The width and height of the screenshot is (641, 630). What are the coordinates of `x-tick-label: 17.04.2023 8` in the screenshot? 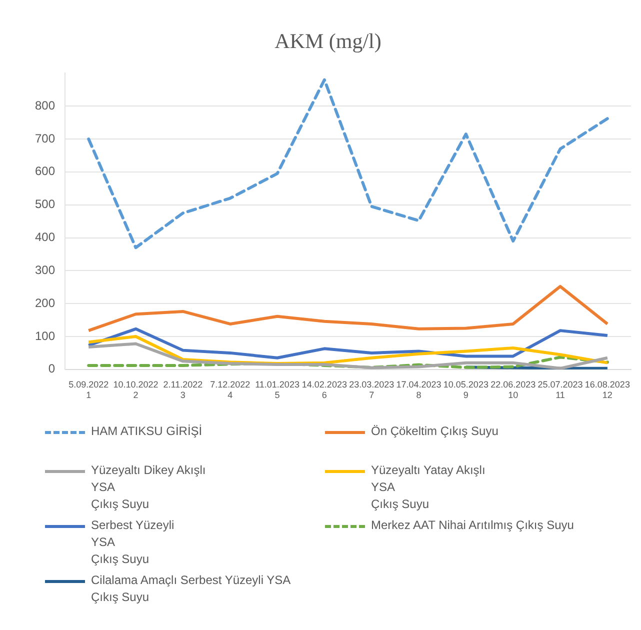 It's located at (419, 389).